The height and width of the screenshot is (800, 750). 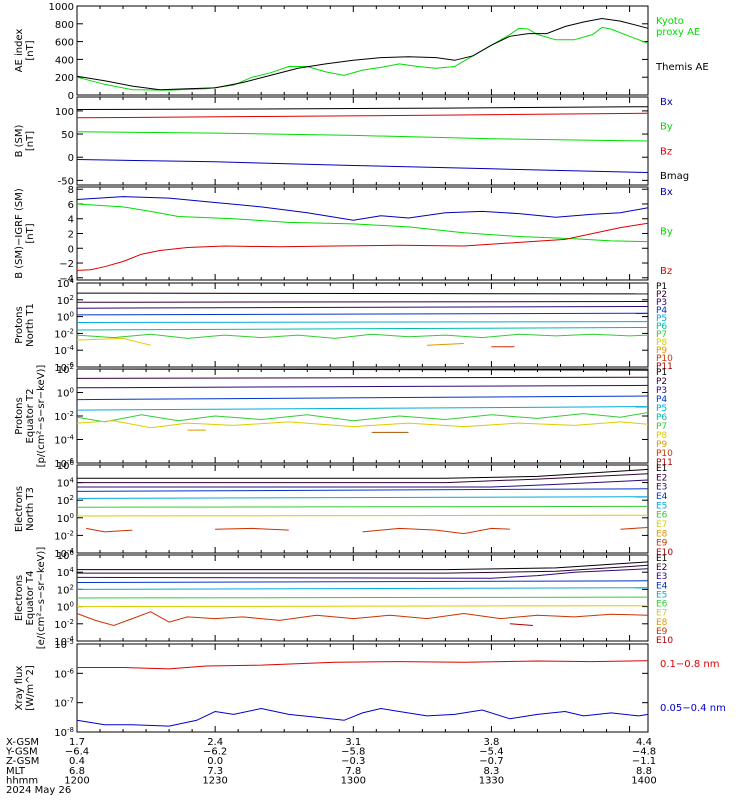 I want to click on footer-row-label: 2024 May 26, so click(x=38, y=790).